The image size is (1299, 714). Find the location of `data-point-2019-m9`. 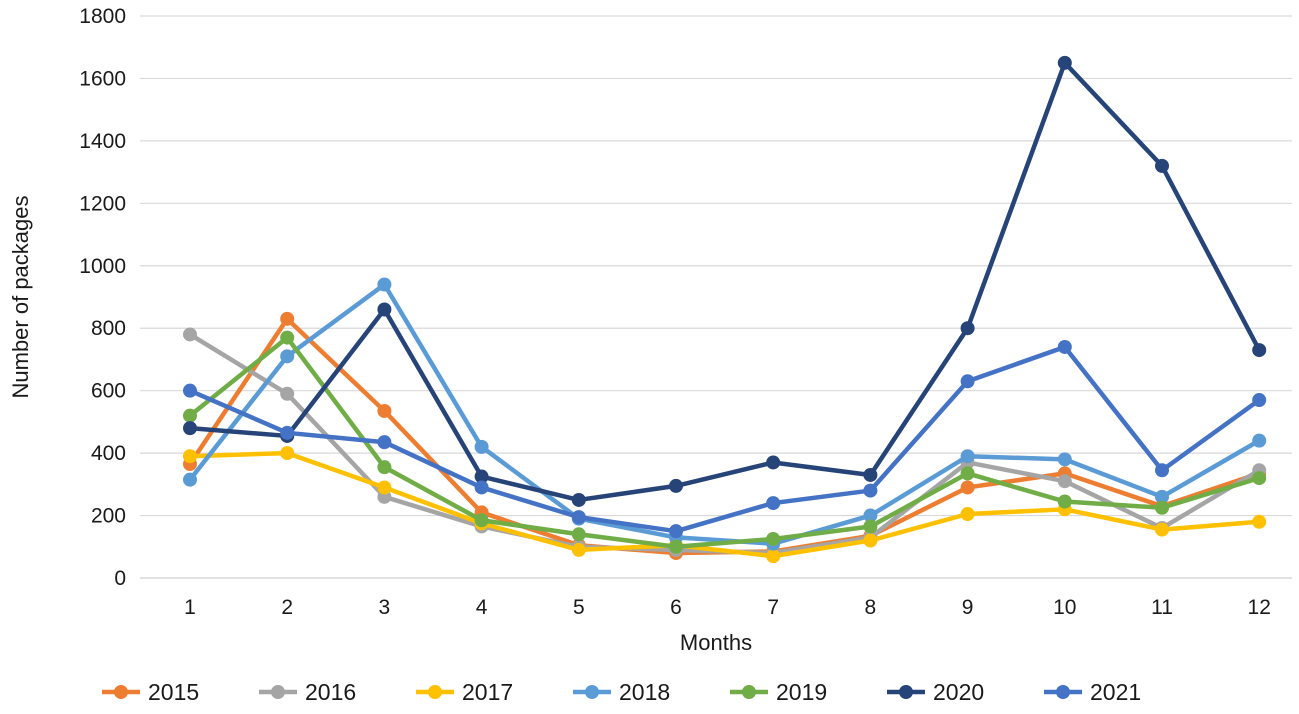

data-point-2019-m9 is located at coordinates (967, 473).